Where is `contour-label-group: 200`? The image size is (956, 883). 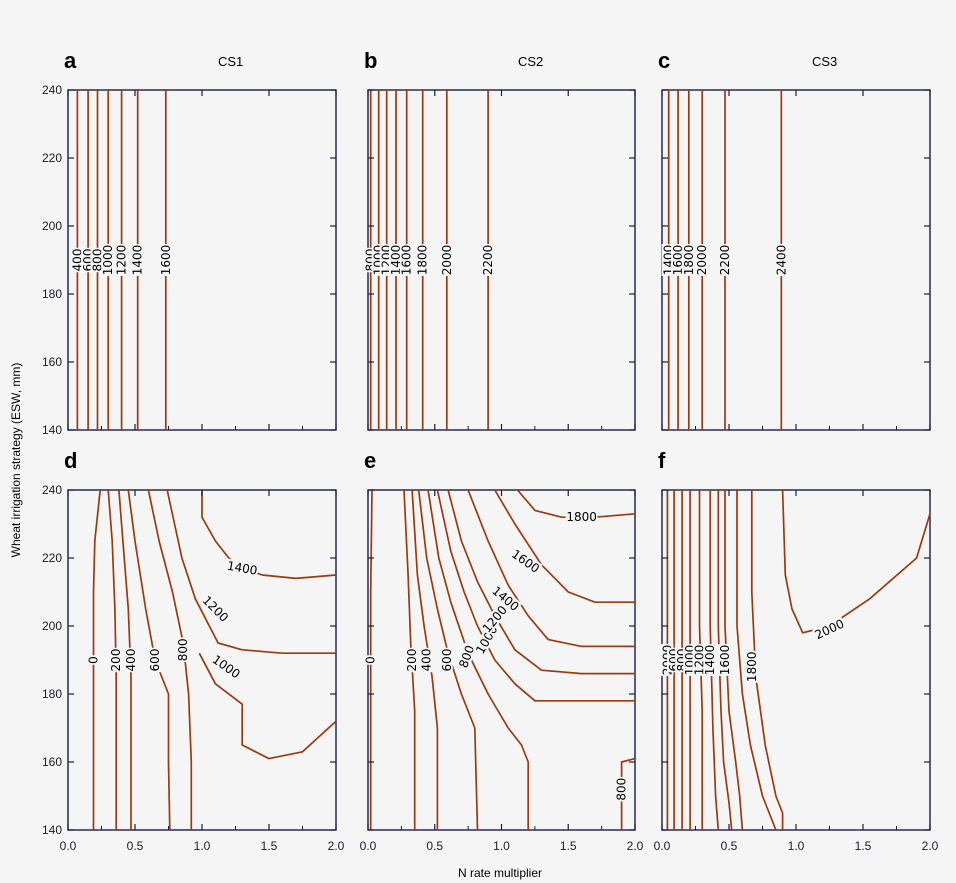 contour-label-group: 200 is located at coordinates (412, 660).